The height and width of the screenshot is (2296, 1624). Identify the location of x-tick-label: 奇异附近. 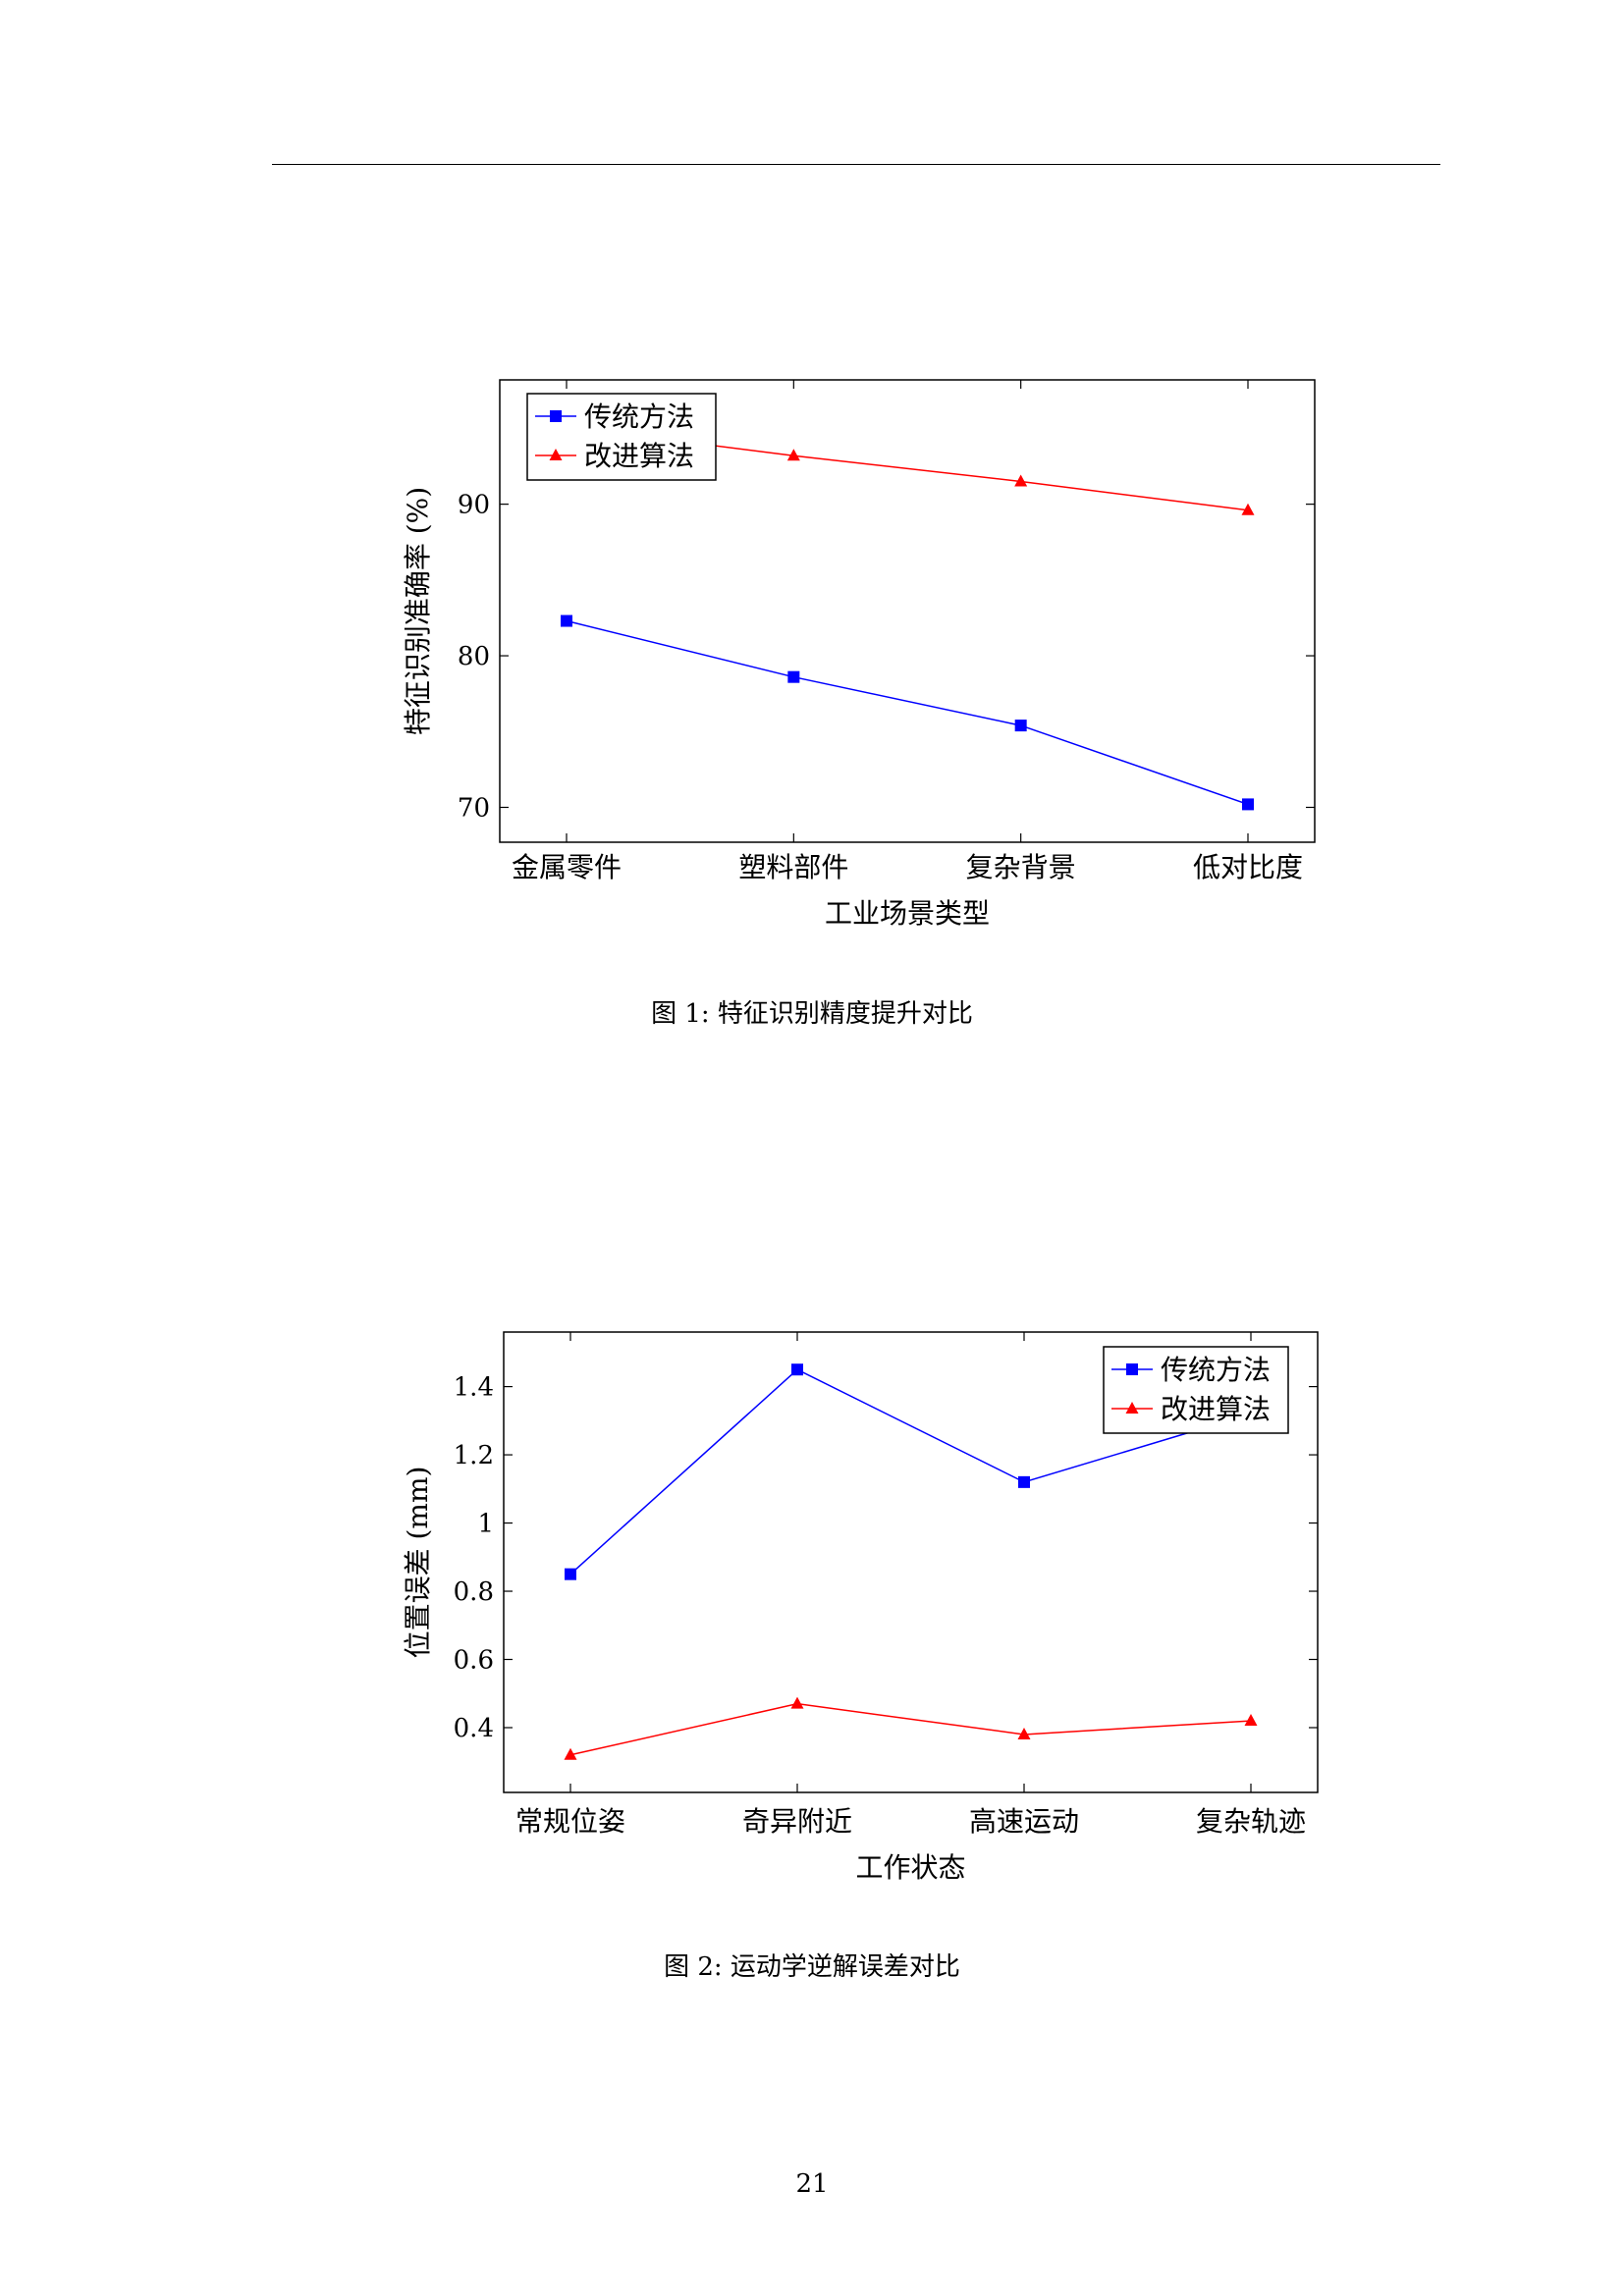
(797, 1822).